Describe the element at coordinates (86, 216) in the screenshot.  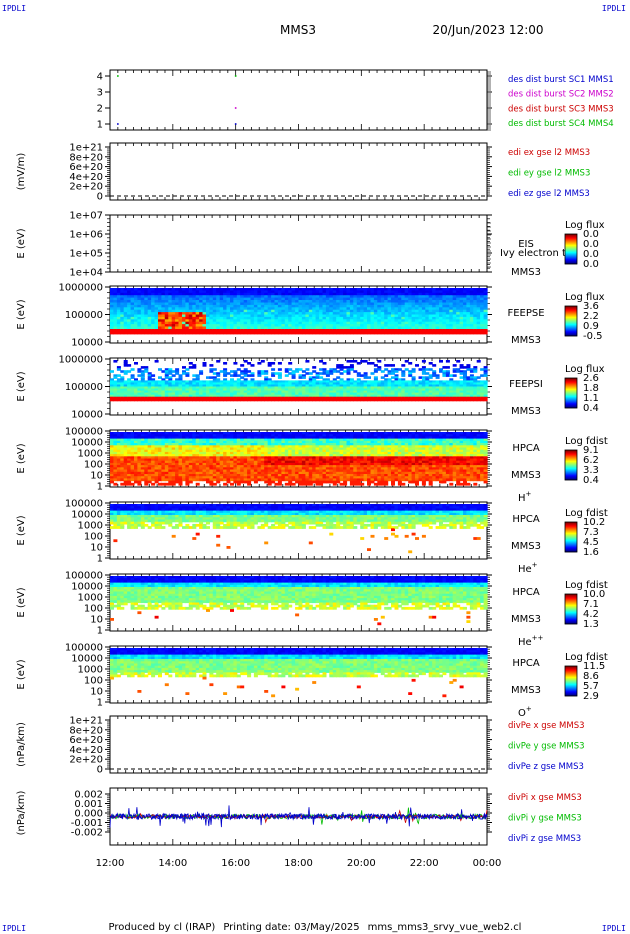
I see `y-tick-label: 1e+07` at that location.